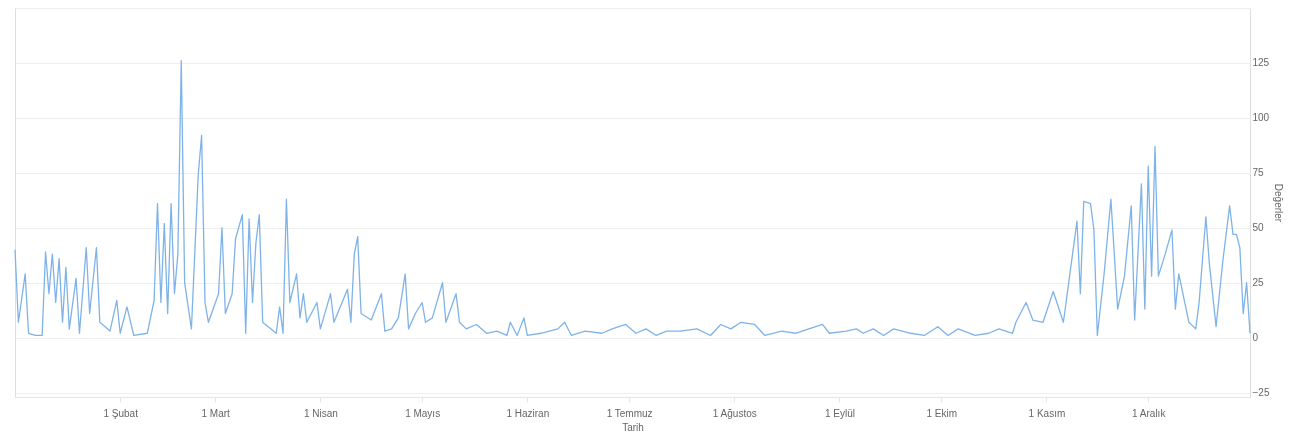 The width and height of the screenshot is (1289, 438). What do you see at coordinates (423, 413) in the screenshot?
I see `x-tick-label: 1 Mayıs` at bounding box center [423, 413].